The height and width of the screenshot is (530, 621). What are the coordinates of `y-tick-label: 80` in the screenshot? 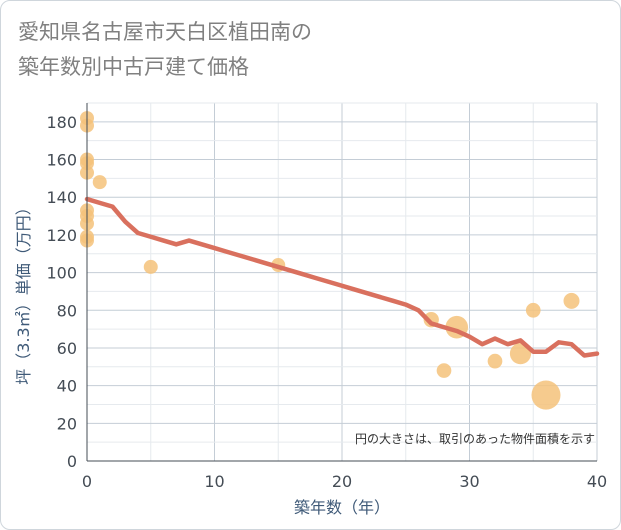 It's located at (67, 310).